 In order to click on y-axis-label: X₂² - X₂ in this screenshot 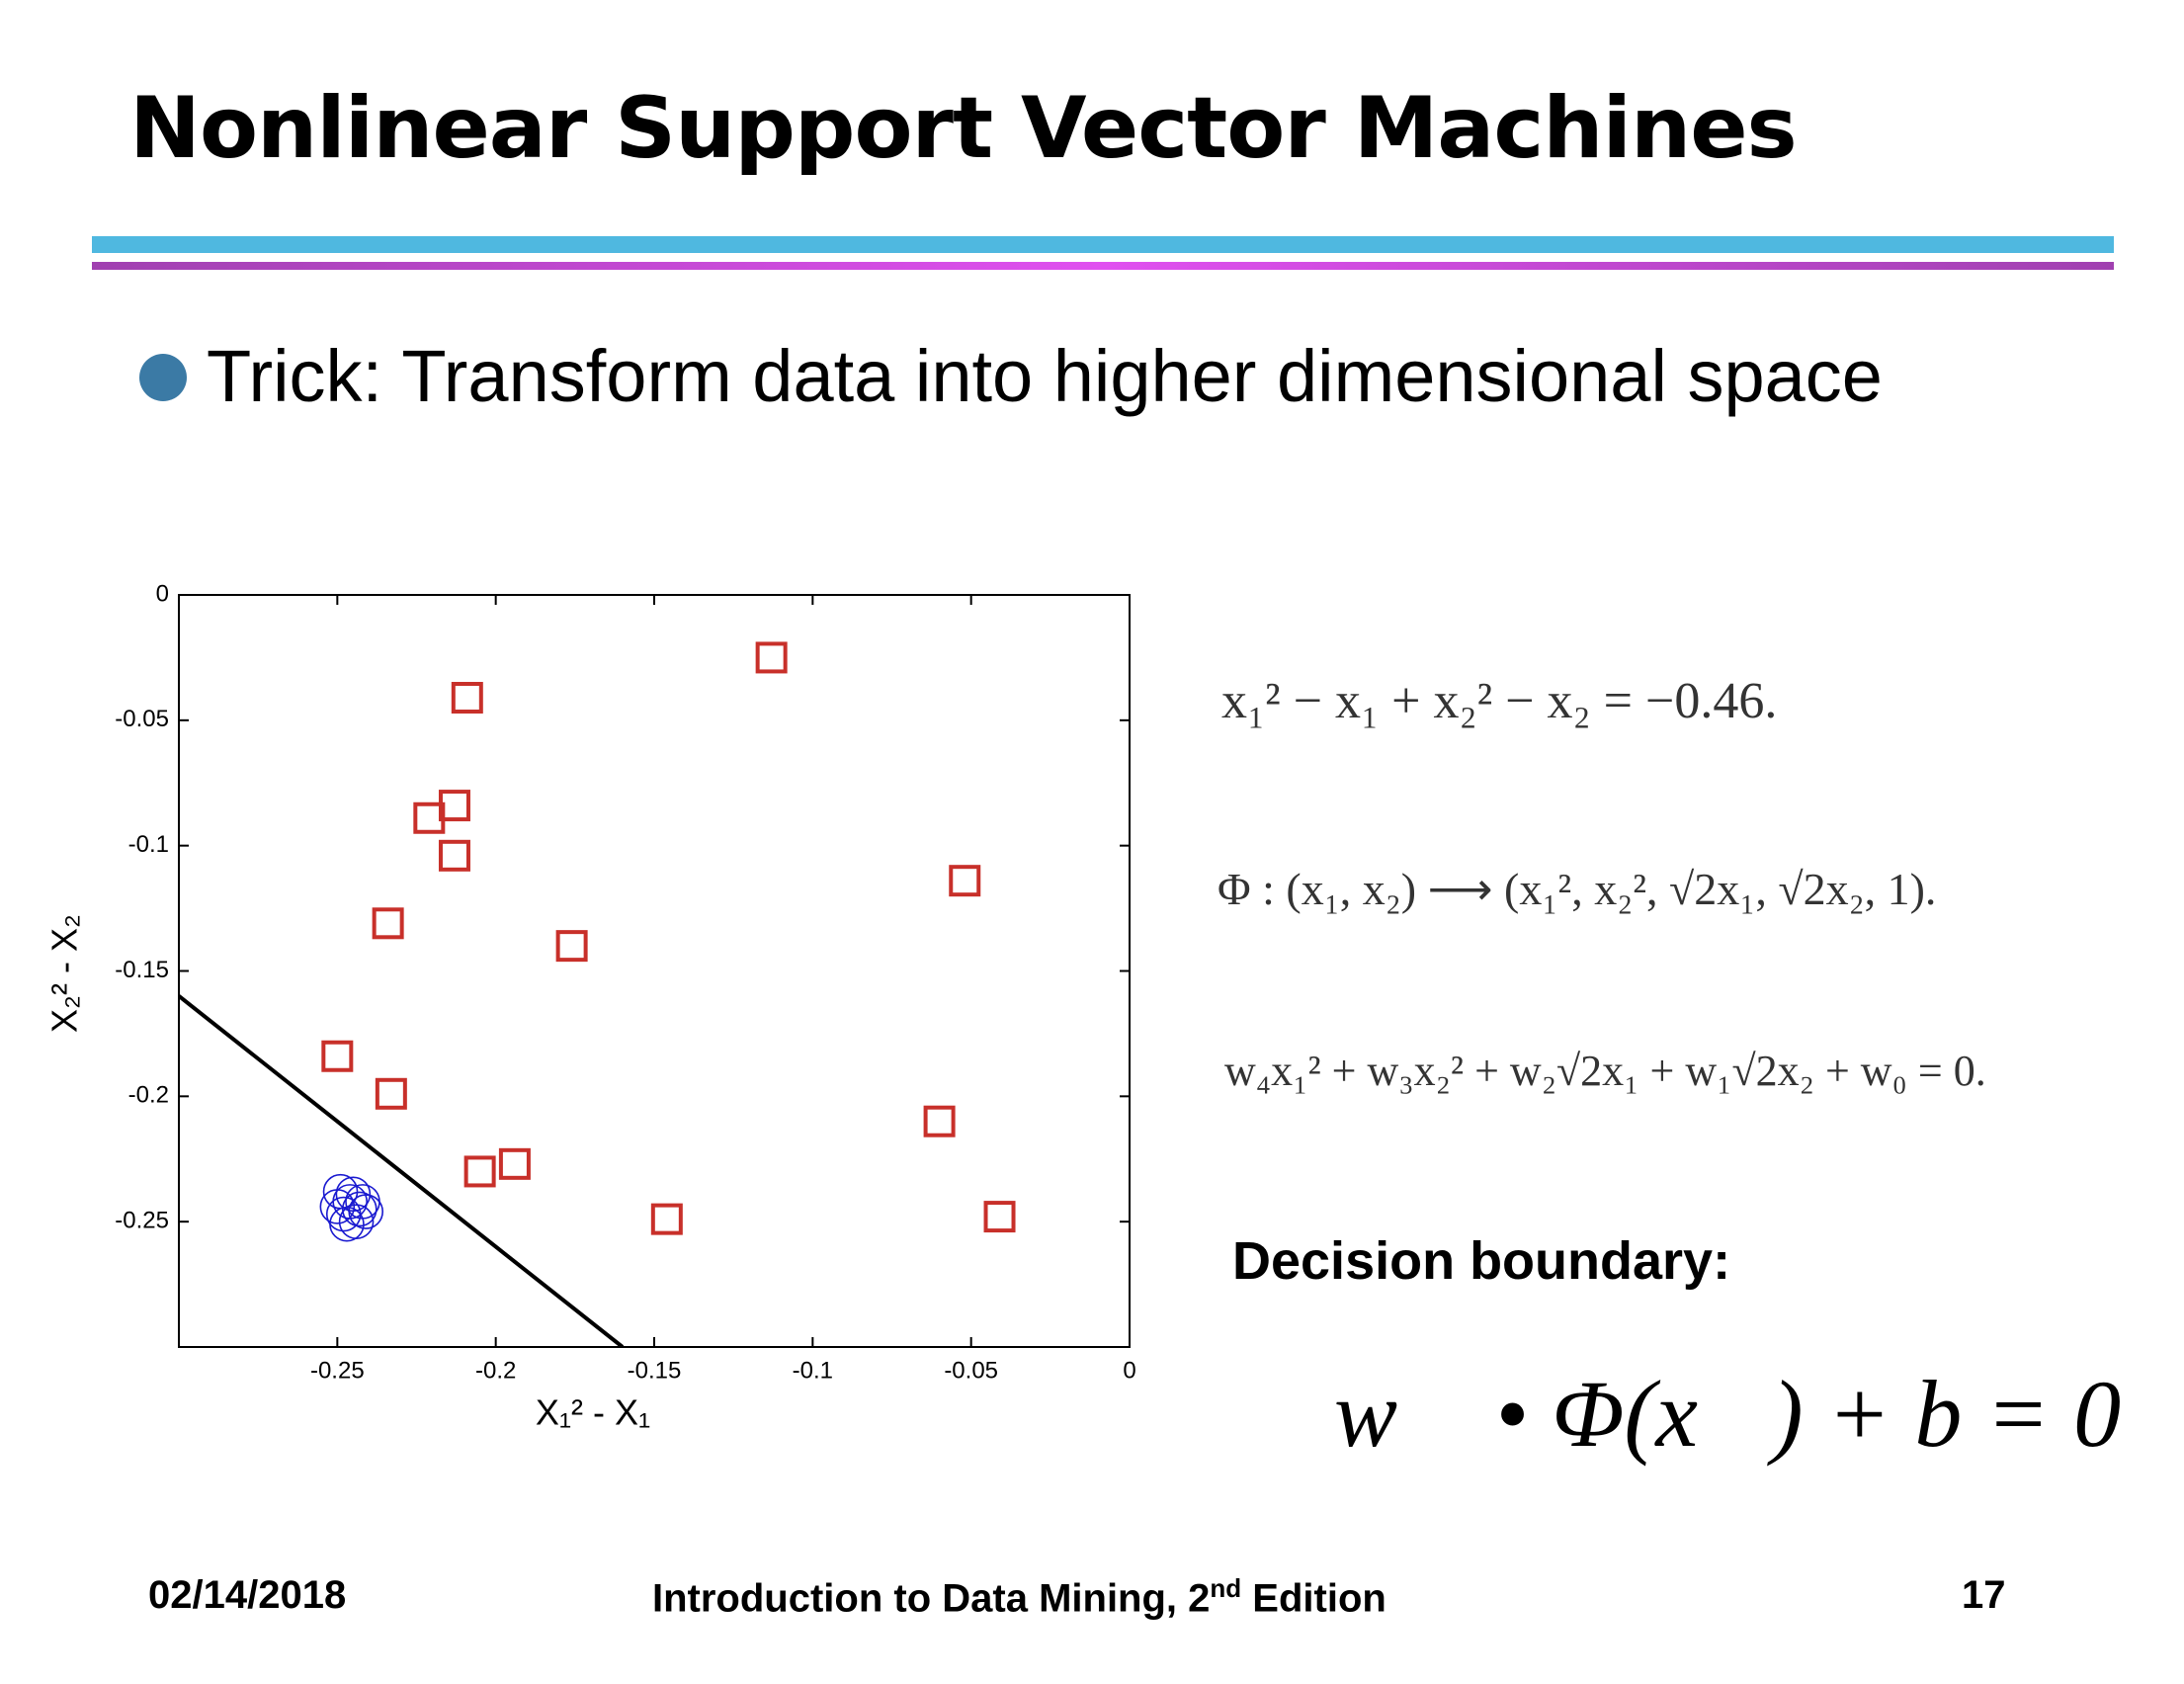, I will do `click(64, 974)`.